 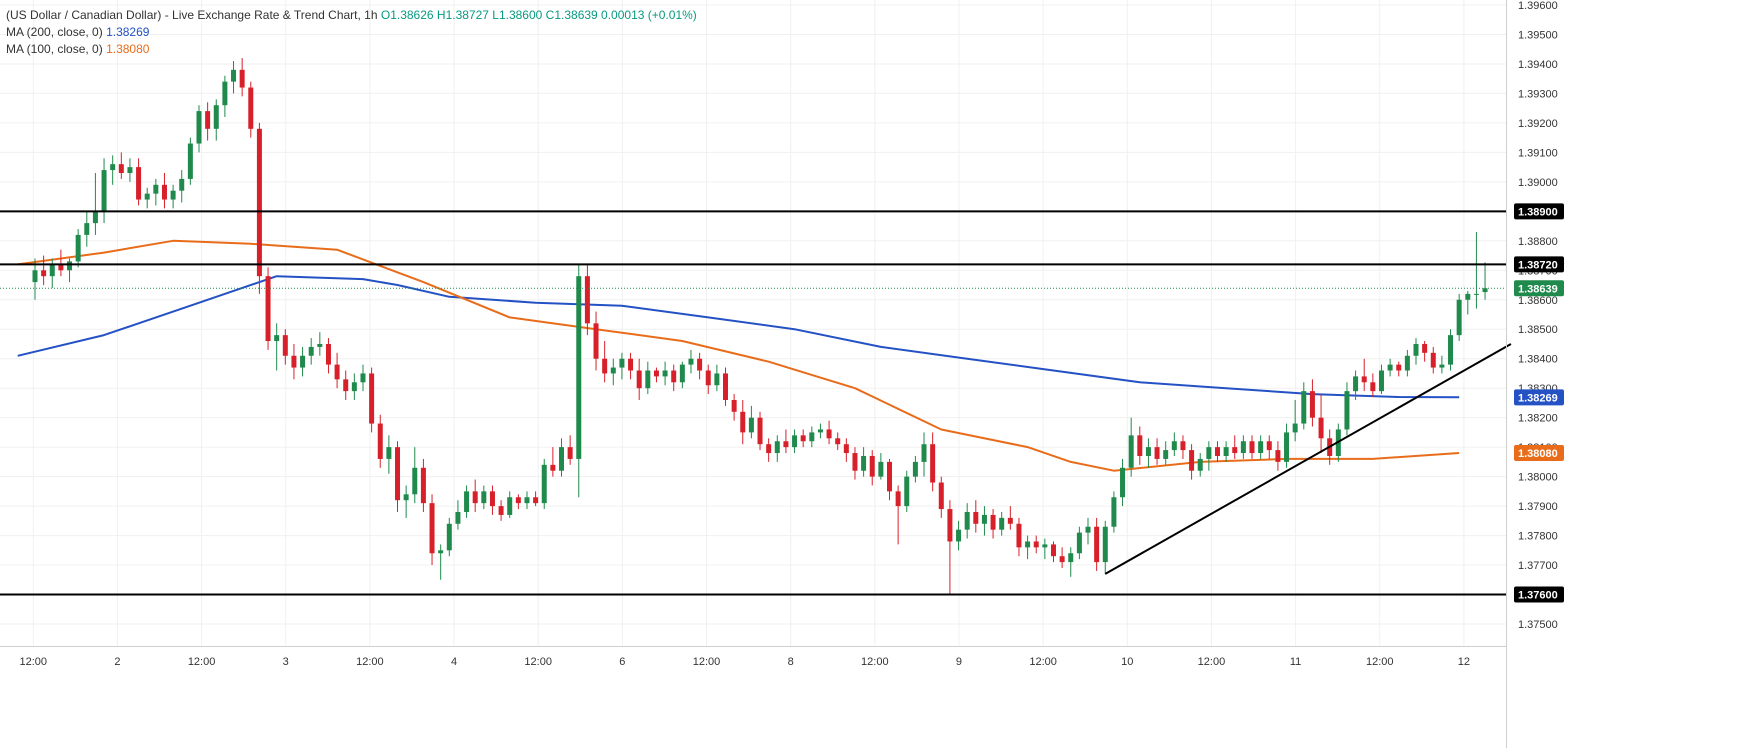 I want to click on y-tick-label: 1.39400, so click(x=1538, y=65).